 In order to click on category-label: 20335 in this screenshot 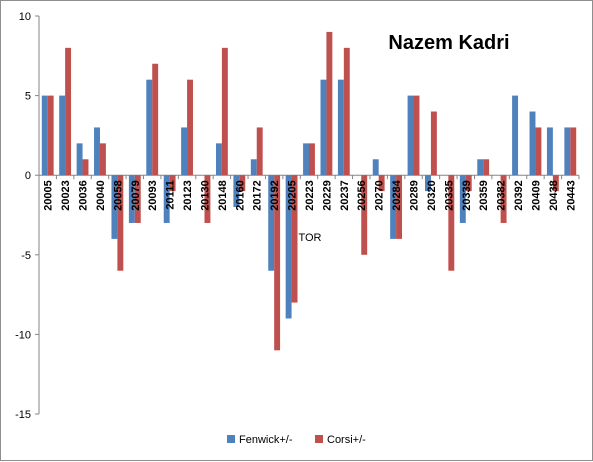, I will do `click(449, 195)`.